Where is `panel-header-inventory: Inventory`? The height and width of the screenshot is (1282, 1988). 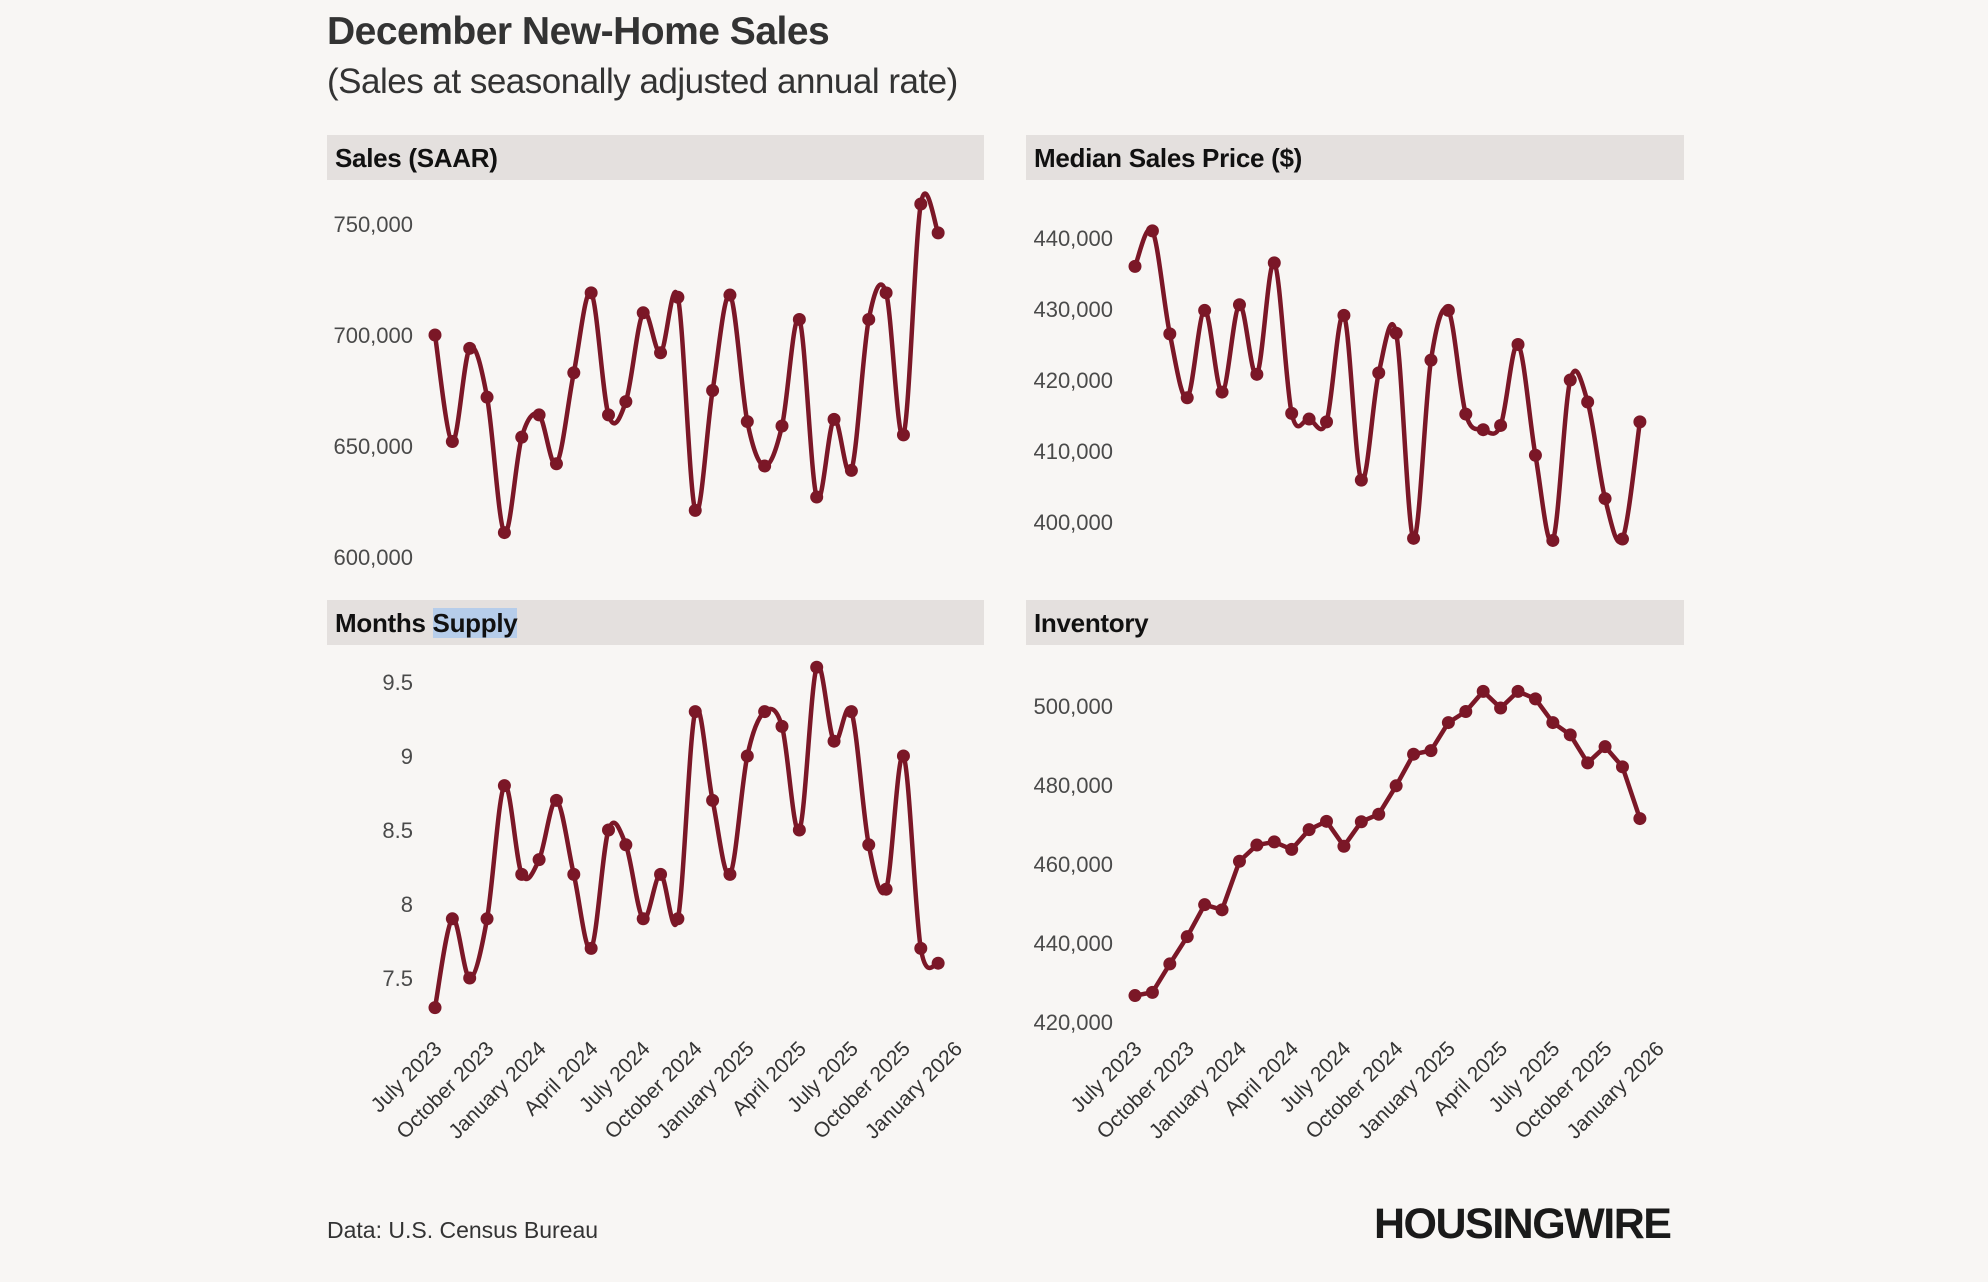
panel-header-inventory: Inventory is located at coordinates (1355, 622).